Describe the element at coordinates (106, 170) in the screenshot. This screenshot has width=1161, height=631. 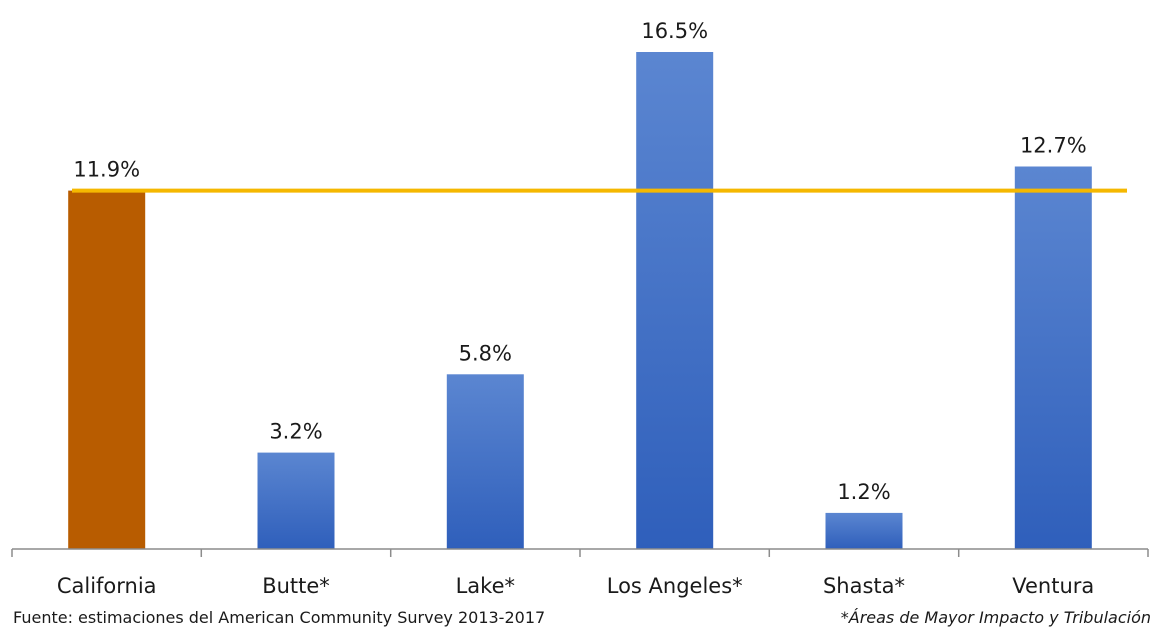
I see `value-label-california: 11.9%` at that location.